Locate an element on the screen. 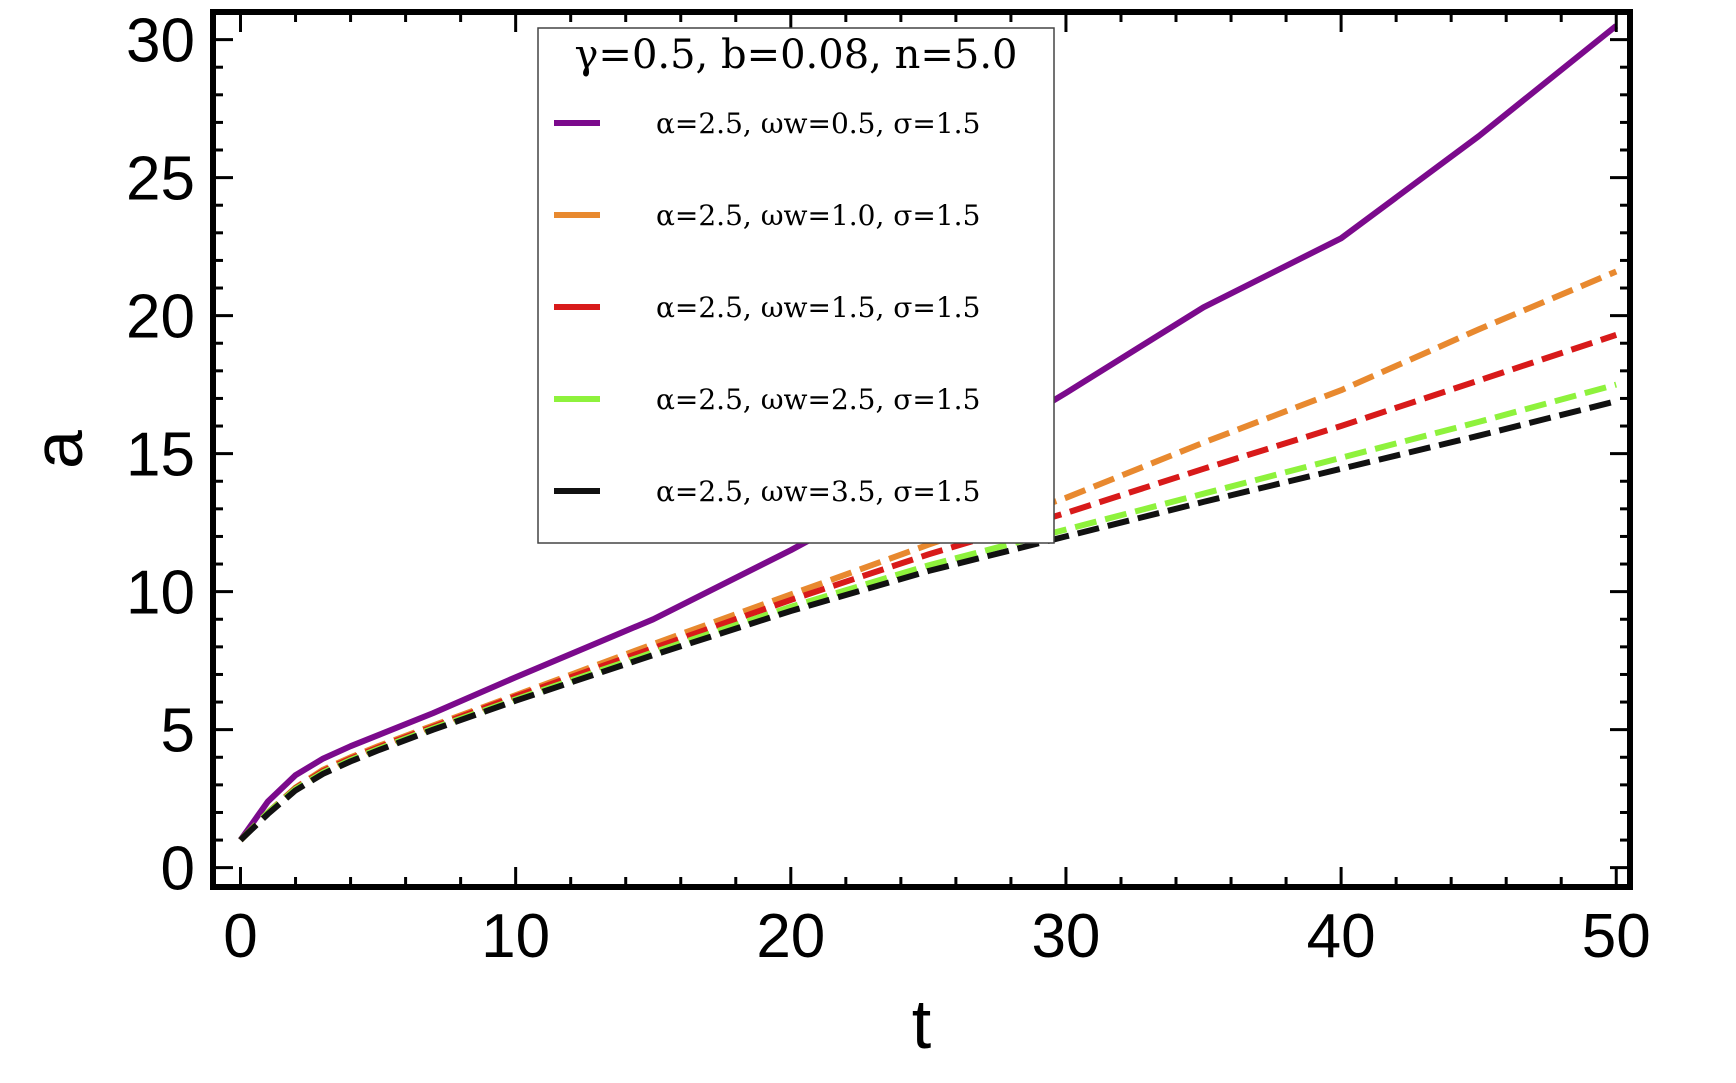 The width and height of the screenshot is (1736, 1083). legend-label-3: α=2.5, ωw=1.5, σ=1.5 is located at coordinates (818, 307).